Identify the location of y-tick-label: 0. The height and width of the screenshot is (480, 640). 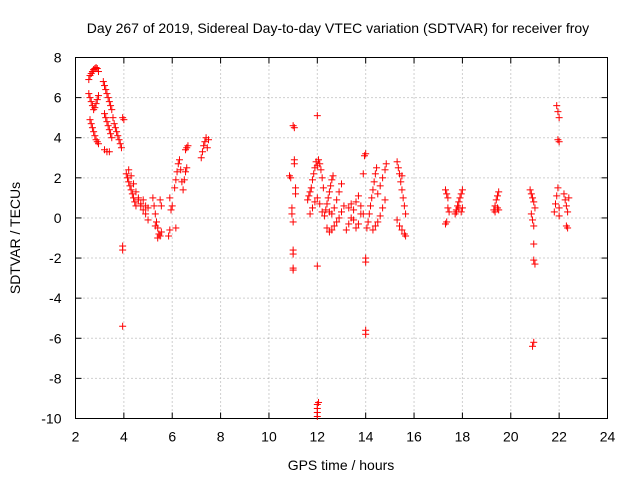
(58, 218).